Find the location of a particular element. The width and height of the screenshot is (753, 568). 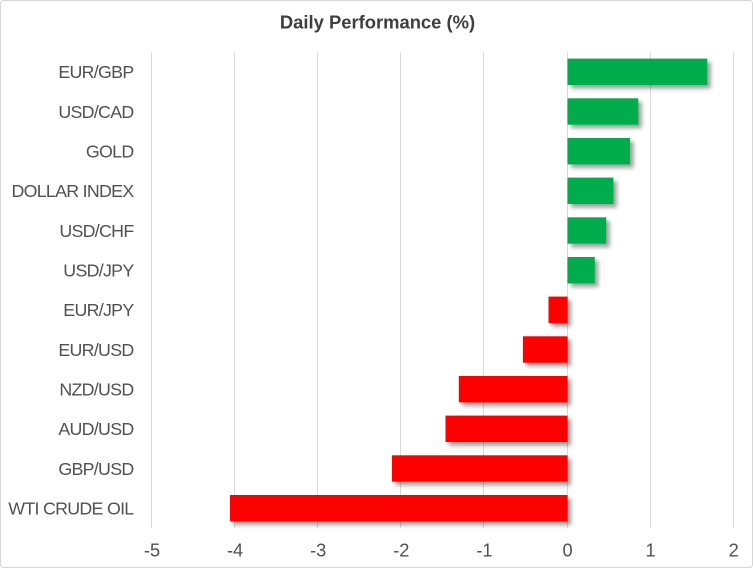

svg-text: 0 is located at coordinates (567, 551).